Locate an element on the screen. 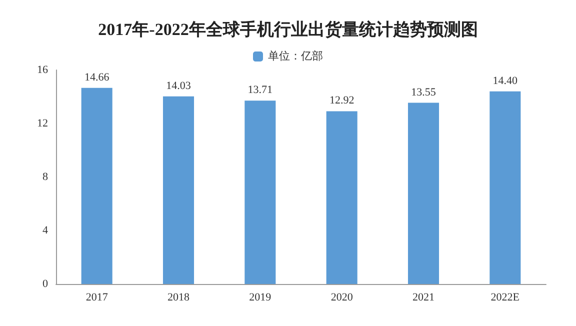 The image size is (576, 326). data-label: 14.40 is located at coordinates (505, 80).